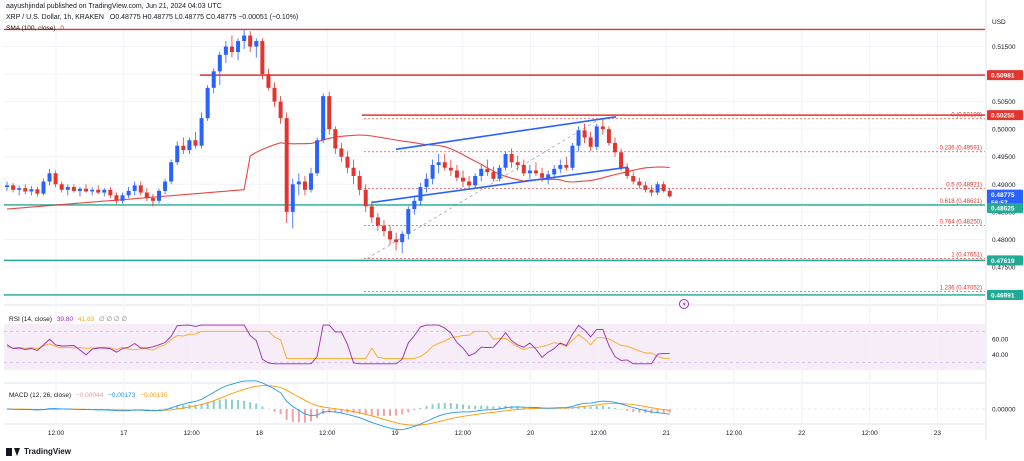 This screenshot has width=1024, height=461. I want to click on sma-label: SMA (100, close), so click(31, 28).